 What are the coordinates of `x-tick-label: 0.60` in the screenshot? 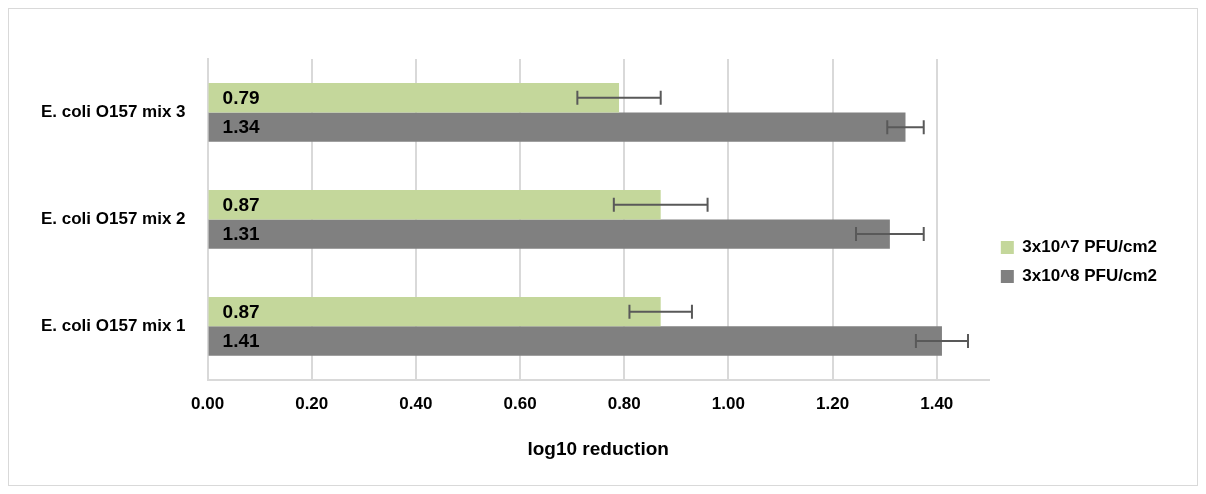 It's located at (520, 403).